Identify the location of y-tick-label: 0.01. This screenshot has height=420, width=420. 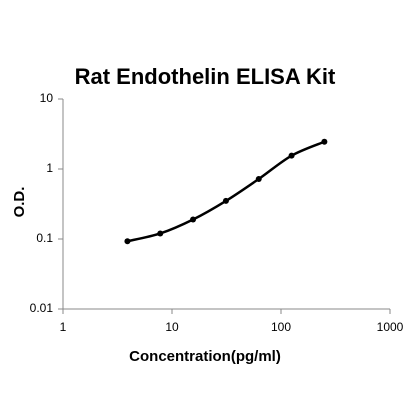
(42, 308).